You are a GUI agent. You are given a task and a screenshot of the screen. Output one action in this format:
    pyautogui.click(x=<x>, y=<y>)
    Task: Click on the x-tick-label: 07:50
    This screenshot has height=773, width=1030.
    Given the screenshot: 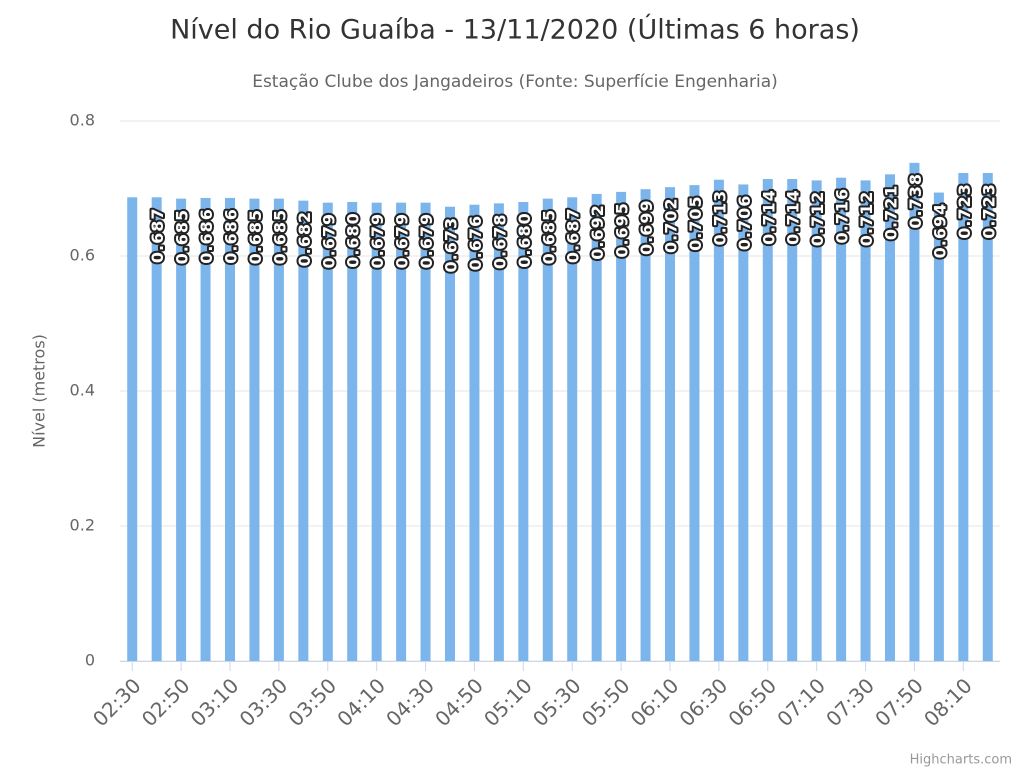 What is the action you would take?
    pyautogui.click(x=899, y=702)
    